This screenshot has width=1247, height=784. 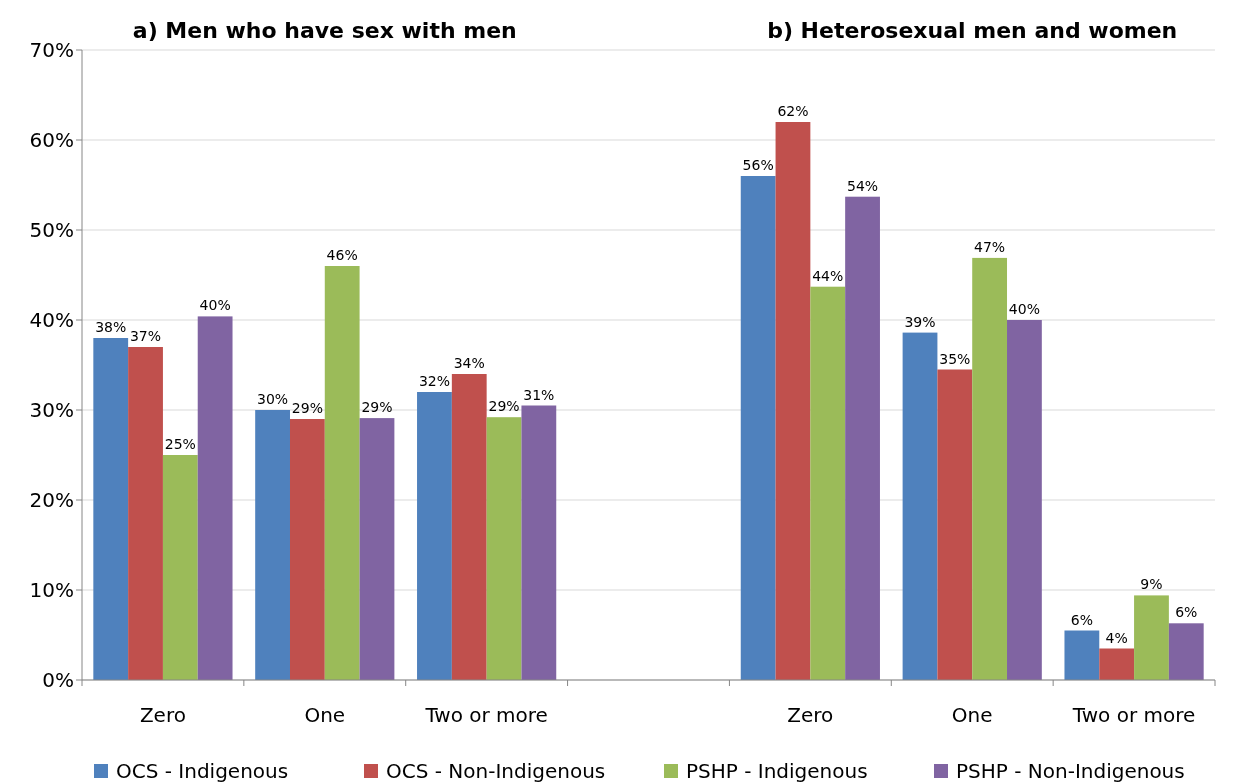 What do you see at coordinates (777, 771) in the screenshot?
I see `legend-label: PSHP - Indigenous` at bounding box center [777, 771].